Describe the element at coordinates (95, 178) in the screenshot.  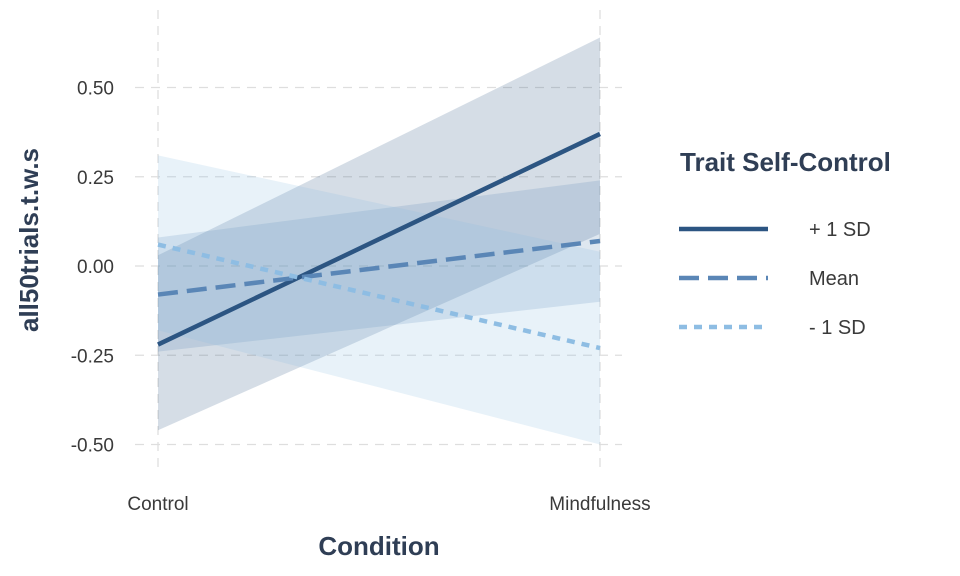
I see `y-tick-label-3: 0.25` at that location.